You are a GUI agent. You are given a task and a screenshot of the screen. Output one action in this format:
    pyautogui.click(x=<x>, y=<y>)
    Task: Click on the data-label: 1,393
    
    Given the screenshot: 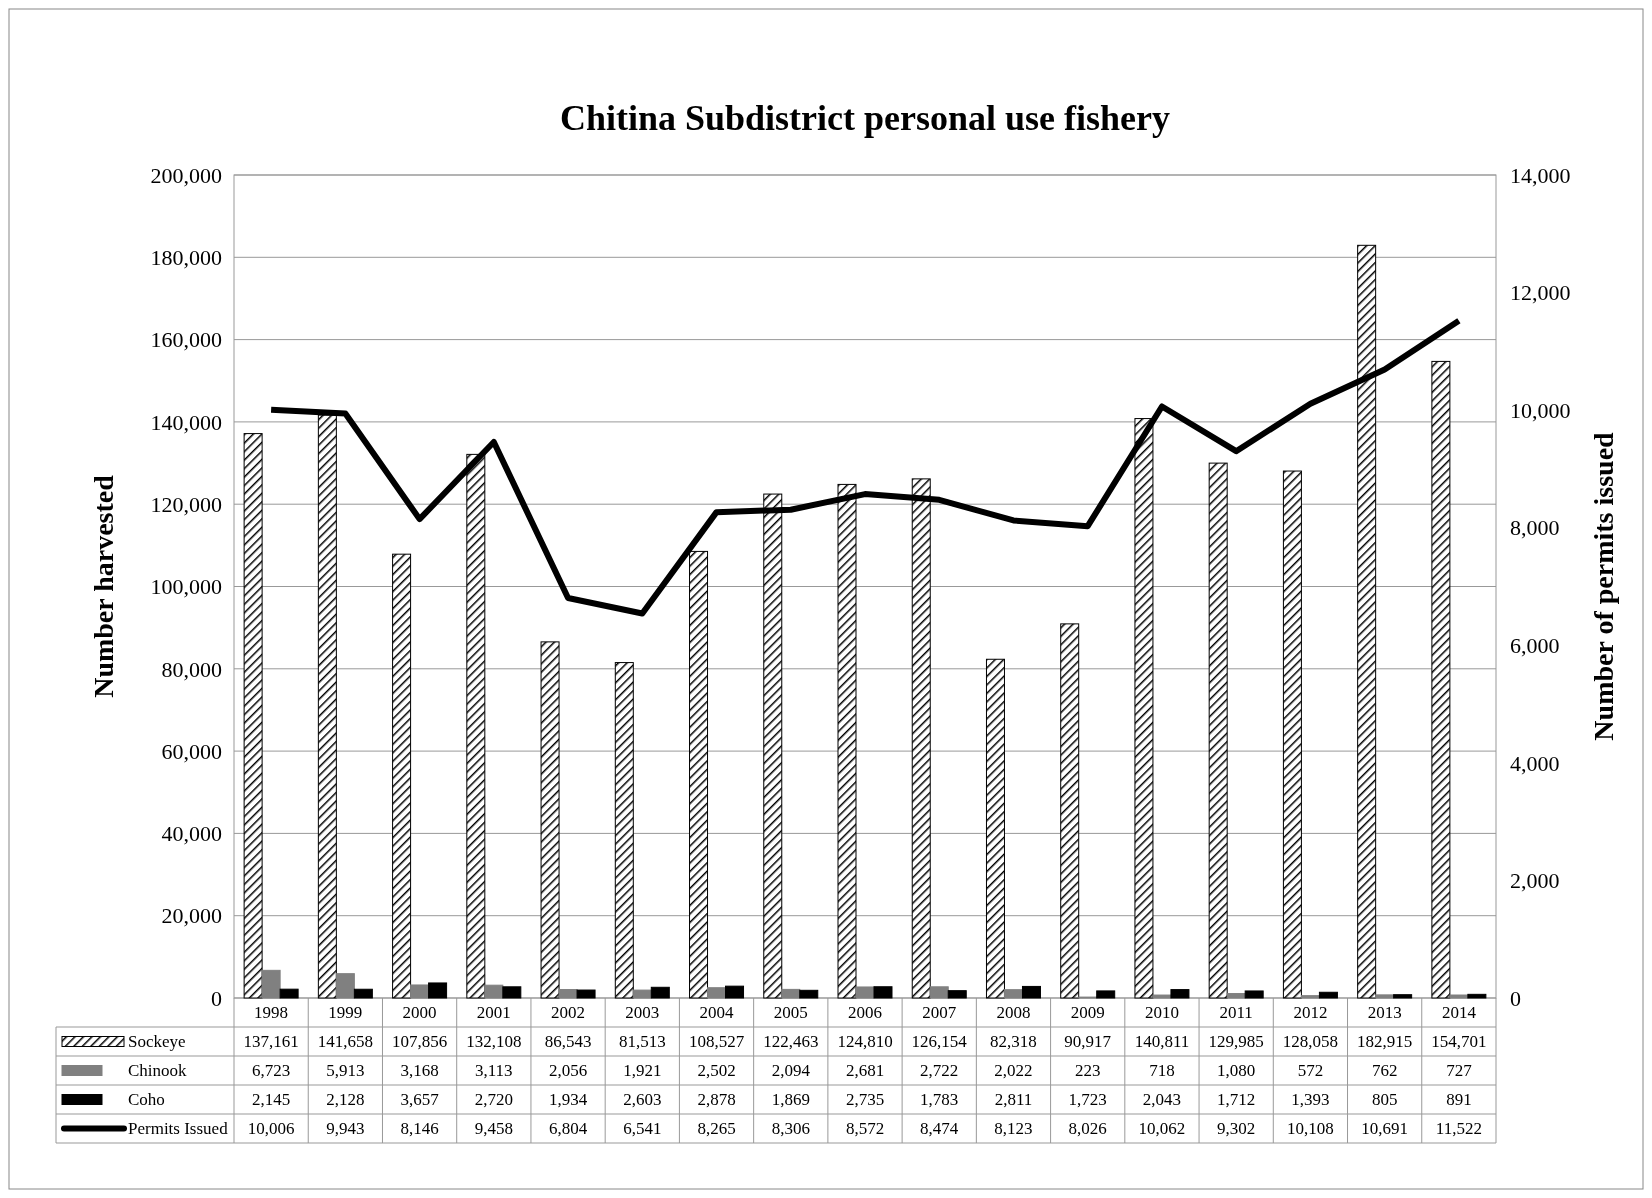 What is the action you would take?
    pyautogui.click(x=1310, y=1100)
    